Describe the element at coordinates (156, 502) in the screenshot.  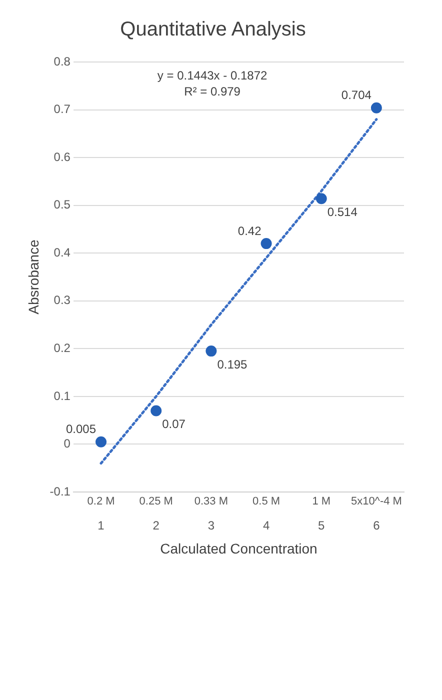
I see `x-tick-label: 0.25 M` at that location.